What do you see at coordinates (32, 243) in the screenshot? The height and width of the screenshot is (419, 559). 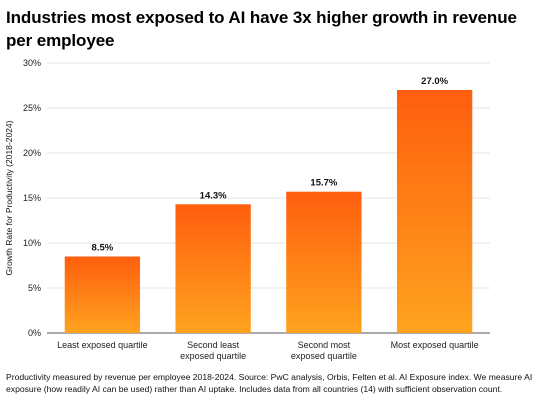 I see `y-tick-label: 10%` at bounding box center [32, 243].